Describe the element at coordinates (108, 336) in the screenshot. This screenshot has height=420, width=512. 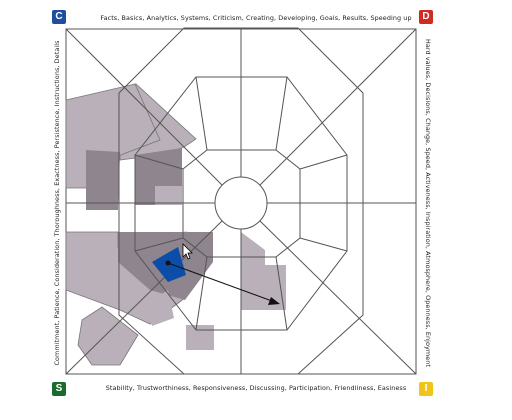
I see `shade-s-outer-bottom` at that location.